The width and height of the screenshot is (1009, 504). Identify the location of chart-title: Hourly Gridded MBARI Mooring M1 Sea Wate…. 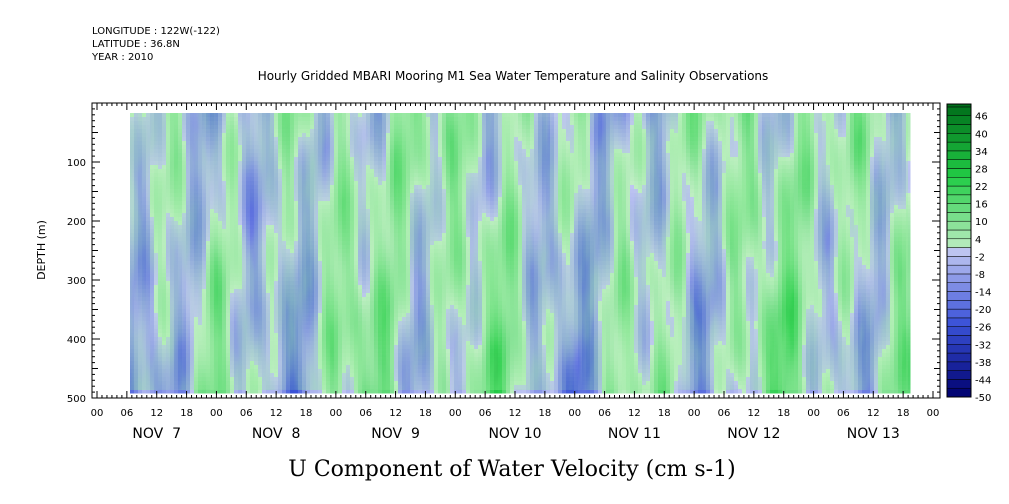
(513, 76).